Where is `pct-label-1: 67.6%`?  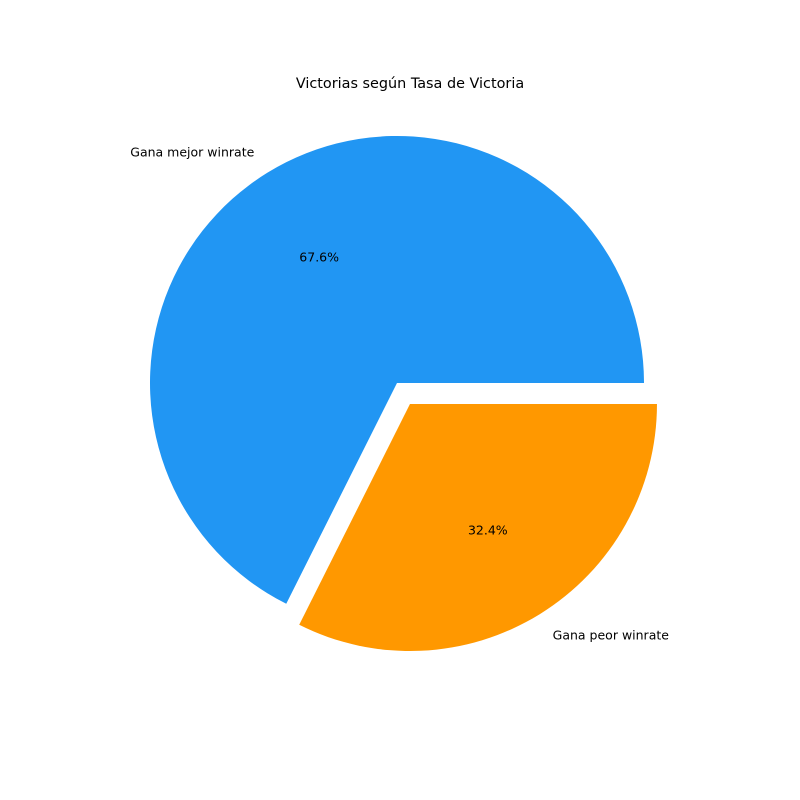
pct-label-1: 67.6% is located at coordinates (319, 256).